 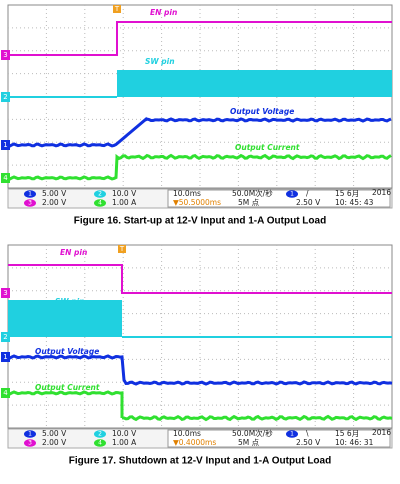 I want to click on trigger-delay: ▼50.5000ms, so click(x=197, y=202).